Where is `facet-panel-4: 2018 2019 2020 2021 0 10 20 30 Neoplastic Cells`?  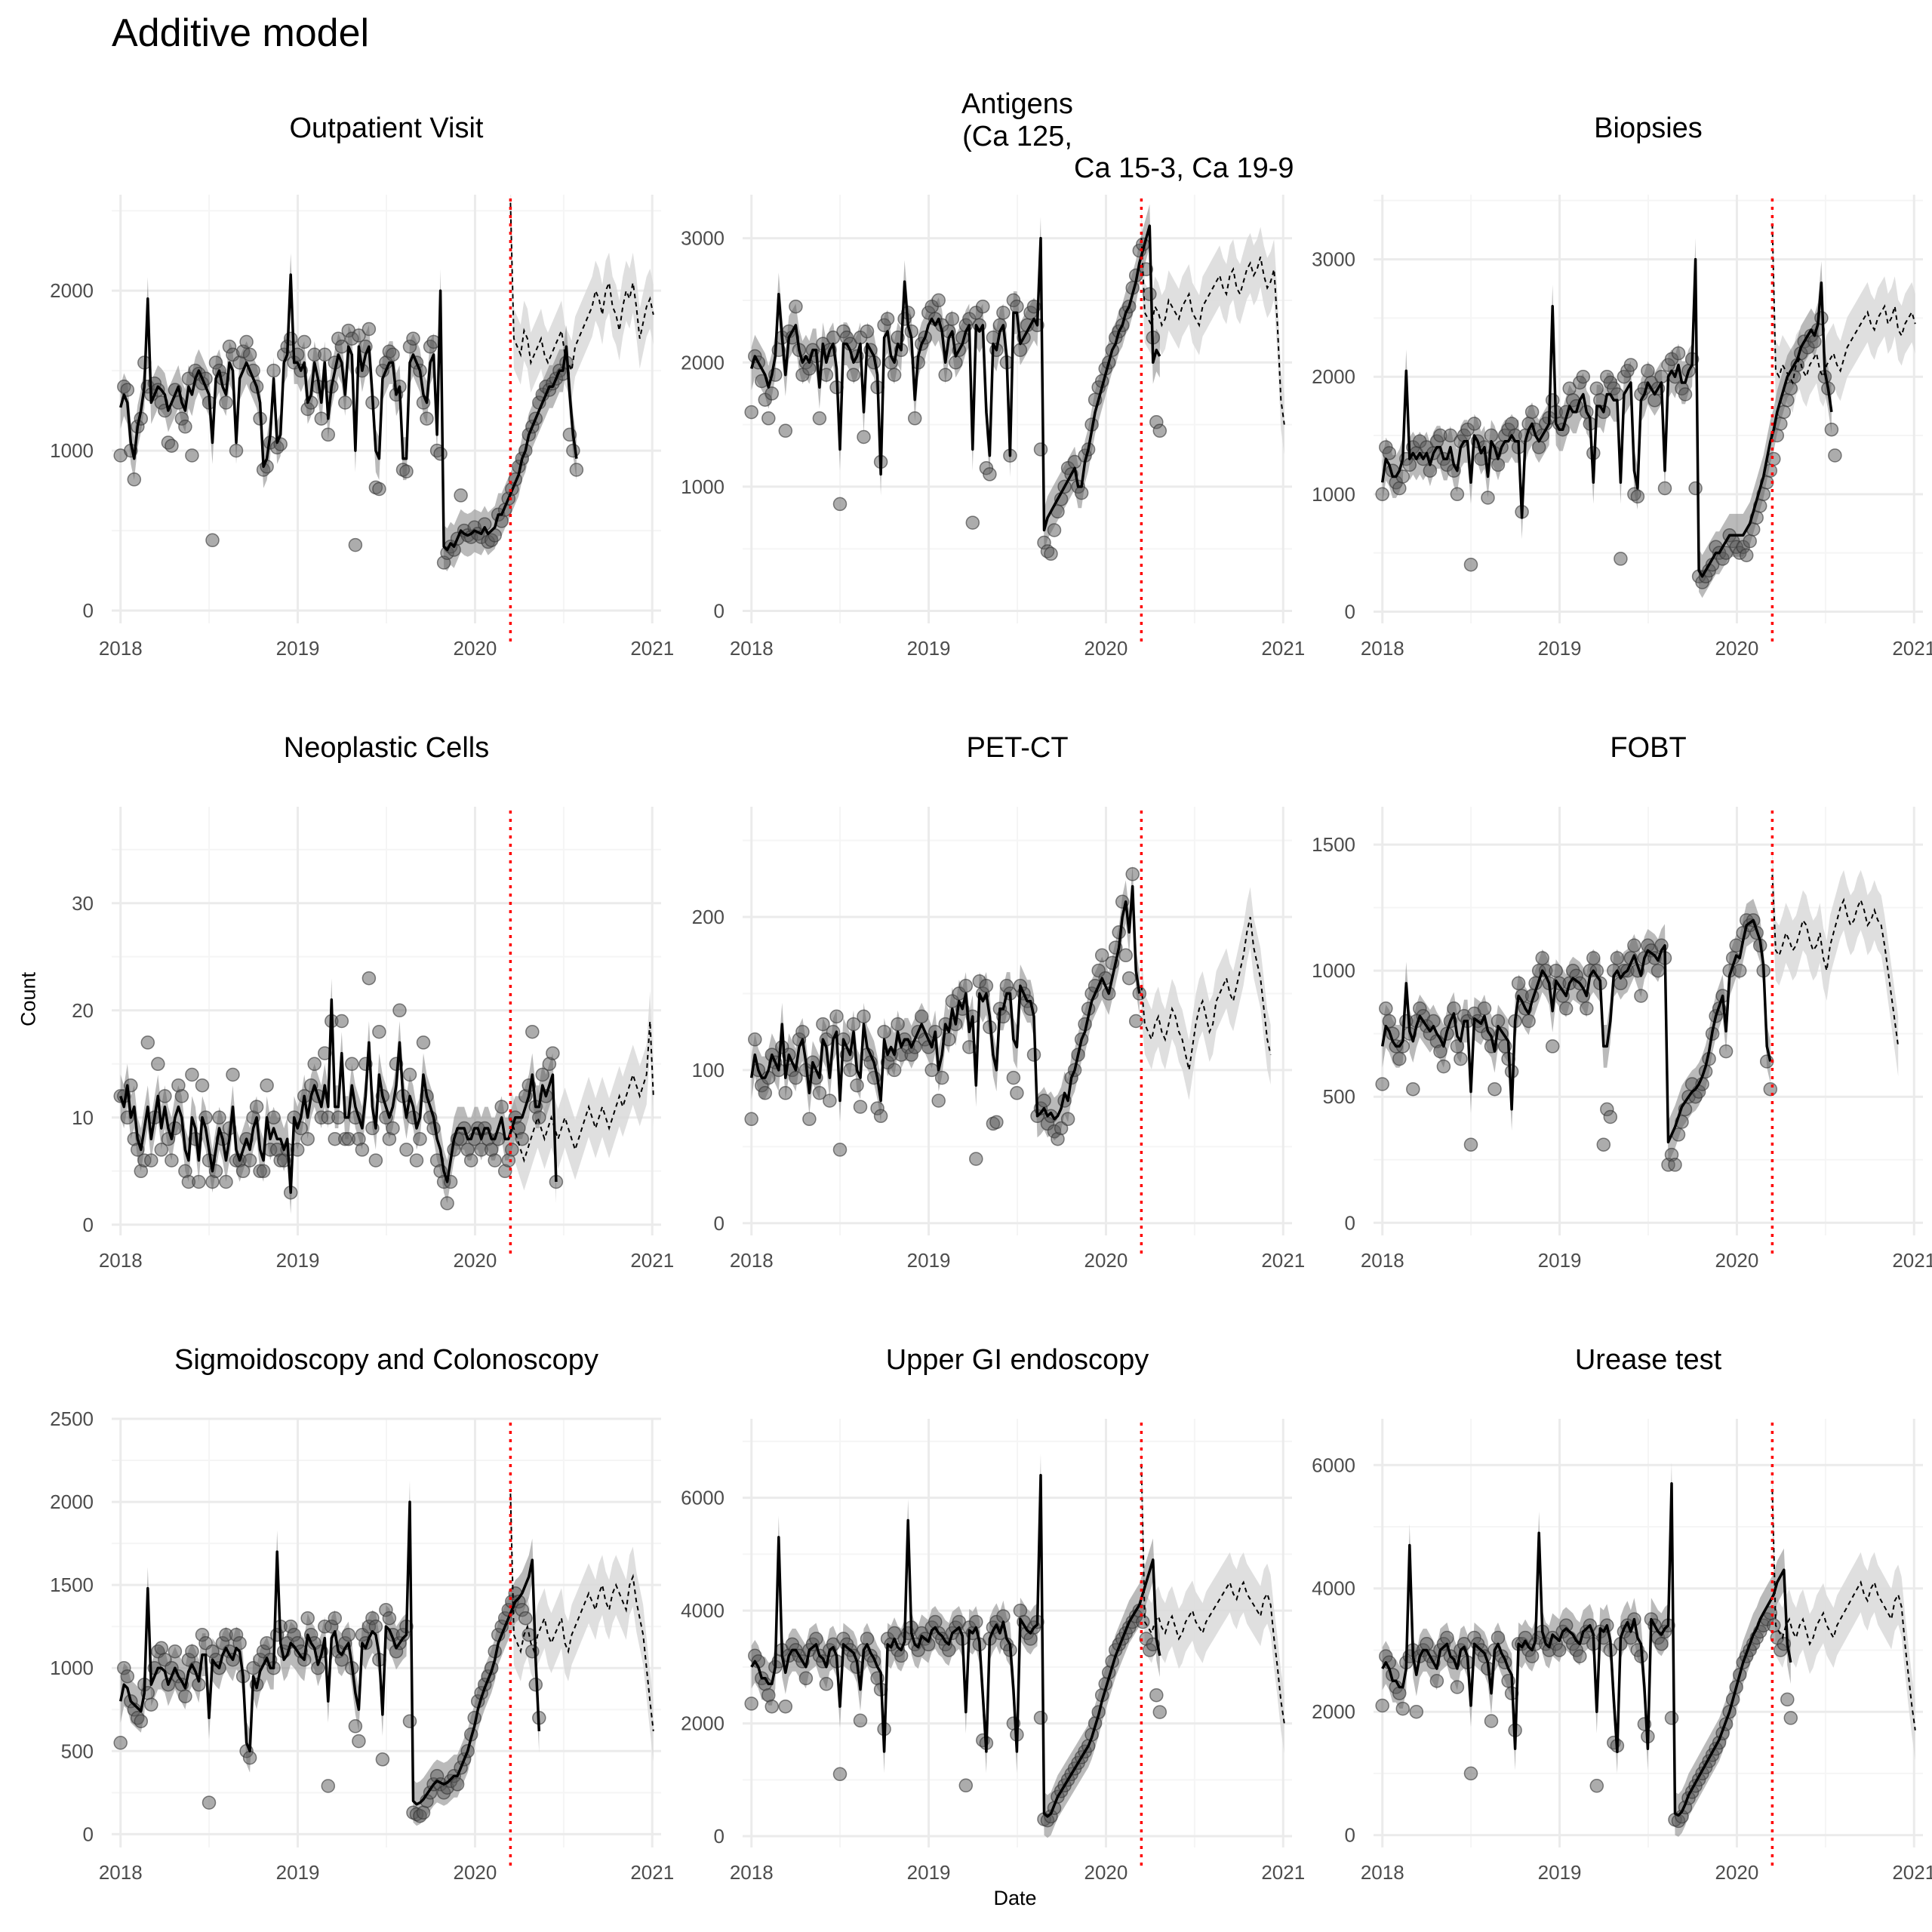 facet-panel-4: 2018 2019 2020 2021 0 10 20 30 Neoplastic Cells is located at coordinates (373, 1002).